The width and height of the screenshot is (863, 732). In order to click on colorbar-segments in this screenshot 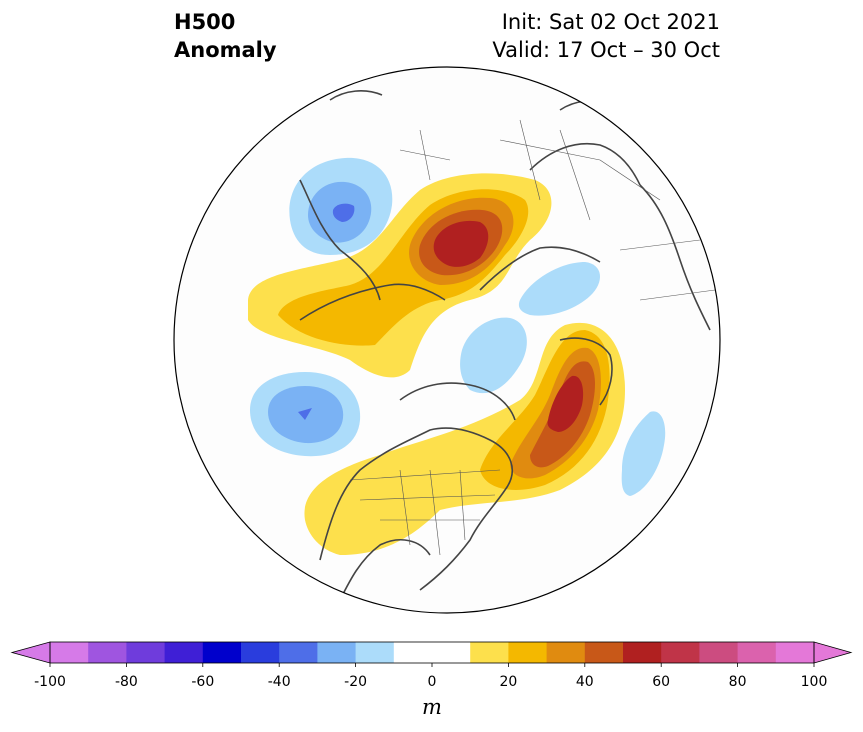, I will do `click(432, 652)`.